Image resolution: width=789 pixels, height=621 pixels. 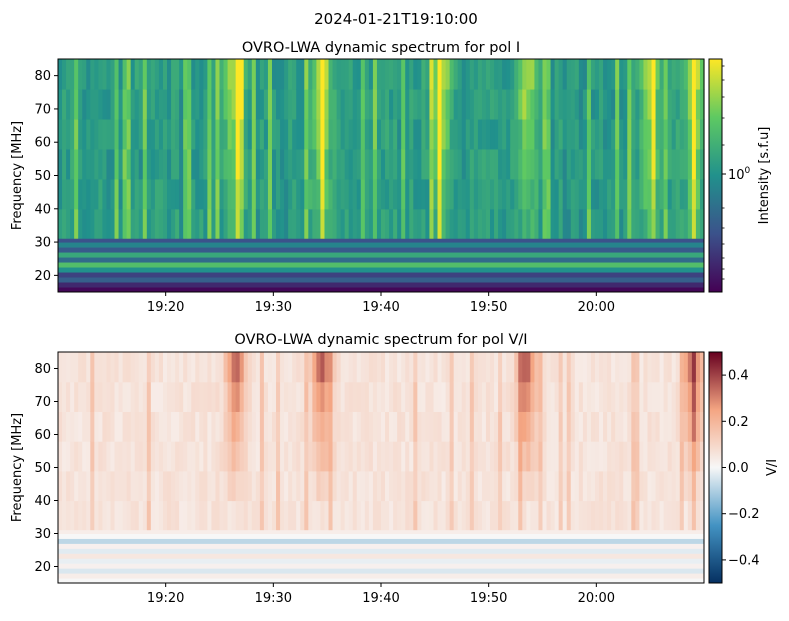 What do you see at coordinates (273, 307) in the screenshot?
I see `x-tick-label: 19:30` at bounding box center [273, 307].